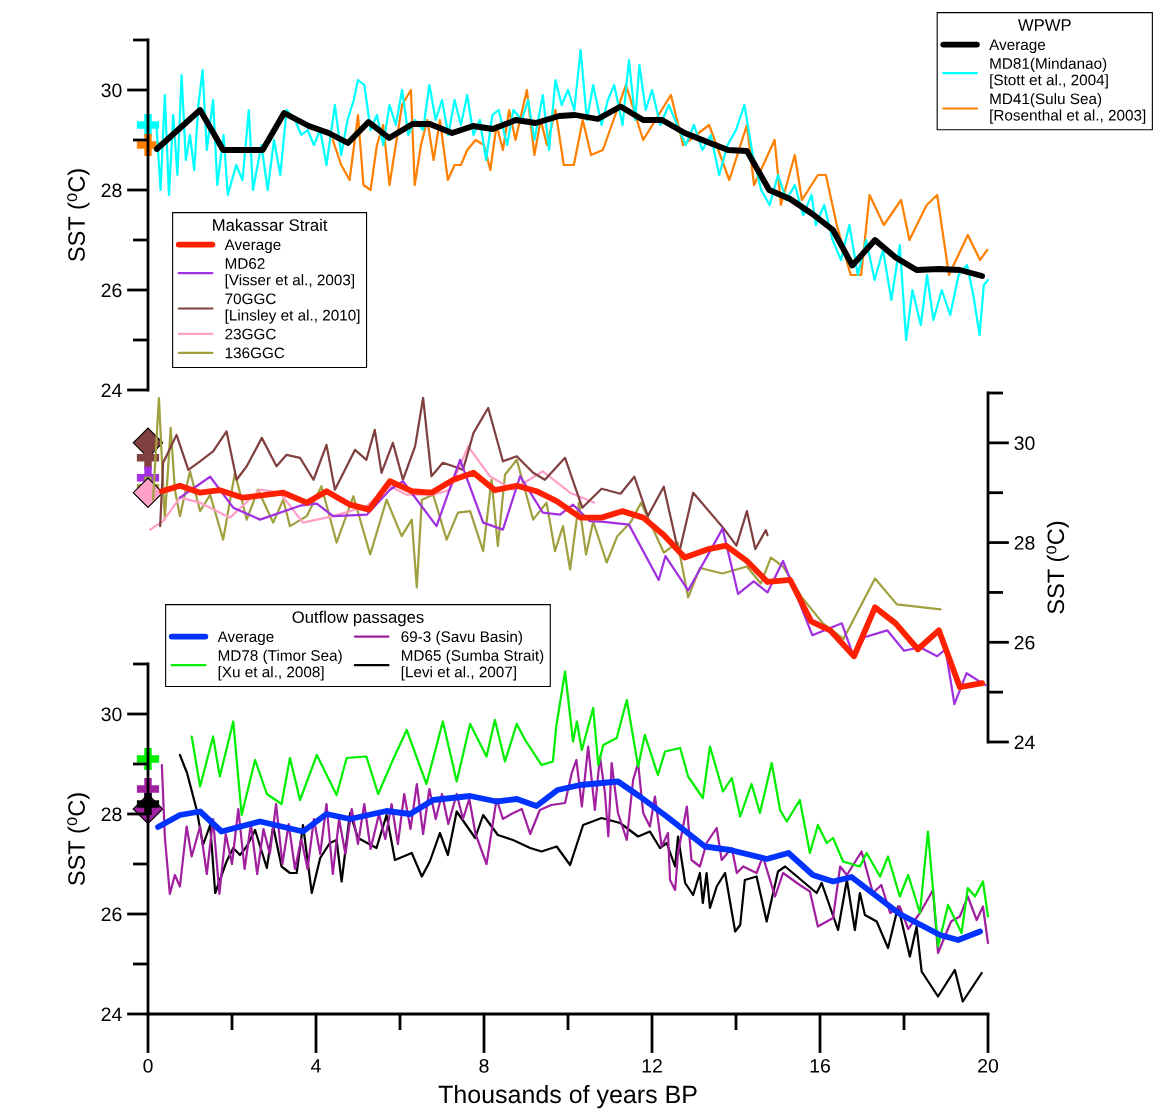 The width and height of the screenshot is (1164, 1113). What do you see at coordinates (358, 618) in the screenshot?
I see `legend-title: Outflow passages` at bounding box center [358, 618].